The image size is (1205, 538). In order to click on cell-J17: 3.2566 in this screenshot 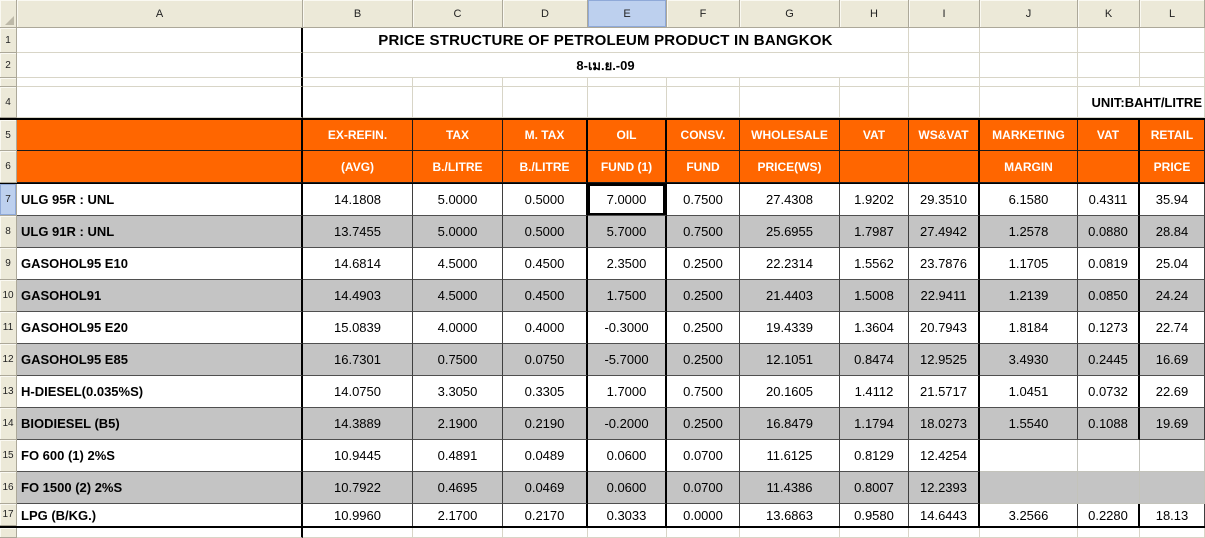, I will do `click(1029, 515)`.